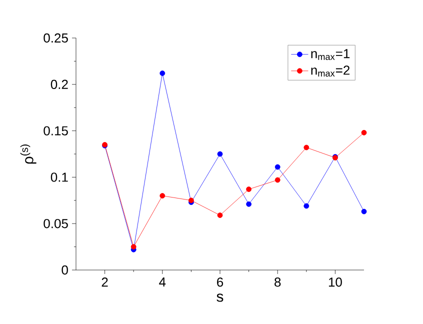 The height and width of the screenshot is (324, 423). What do you see at coordinates (220, 282) in the screenshot?
I see `x-tick-label: 6` at bounding box center [220, 282].